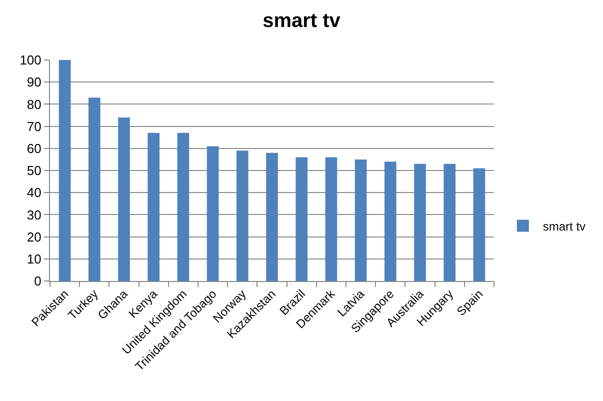  I want to click on y-tick-label: 70, so click(34, 126).